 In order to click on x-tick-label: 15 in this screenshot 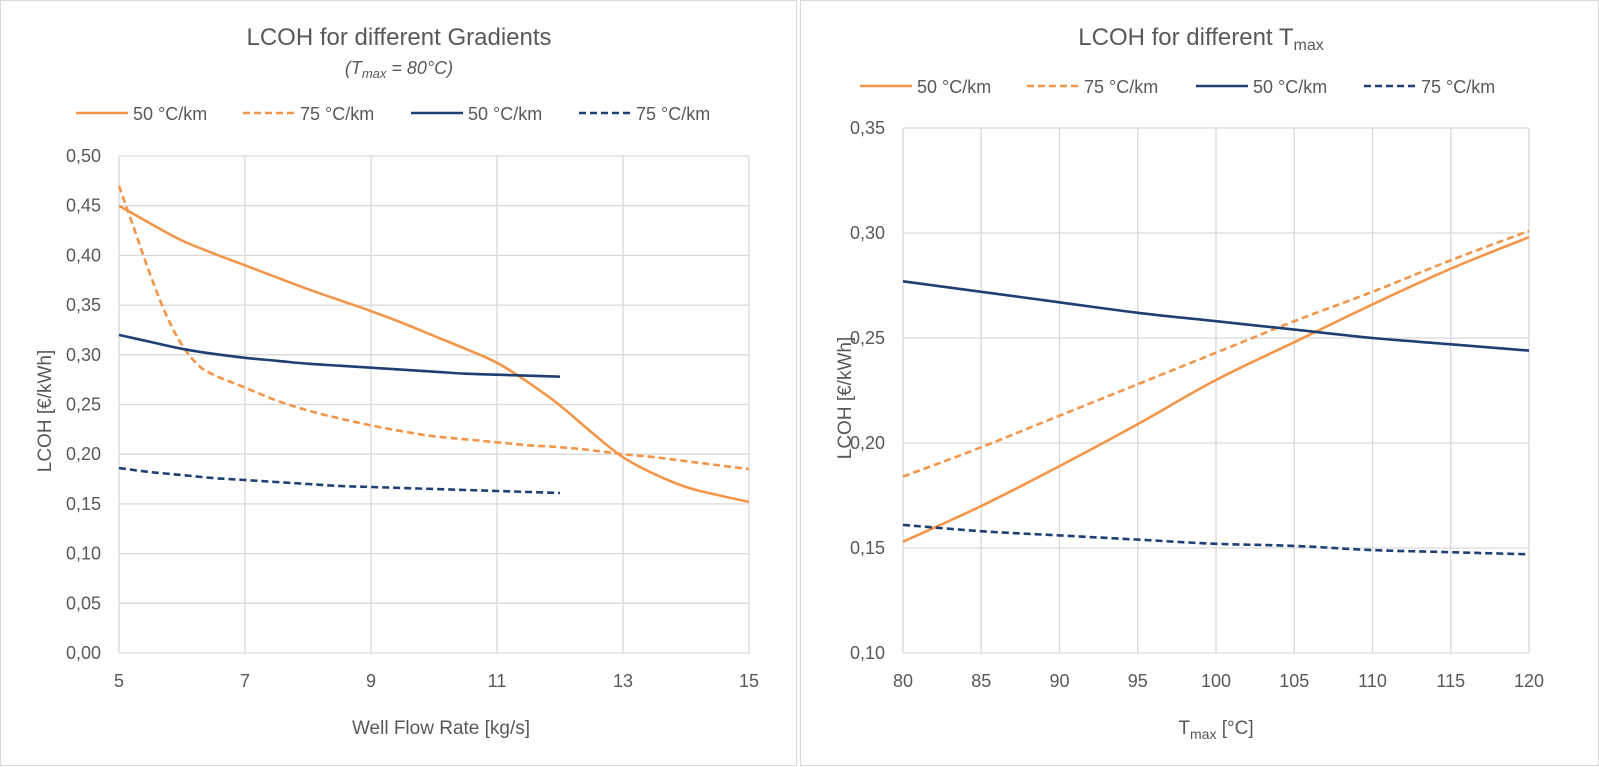, I will do `click(749, 681)`.